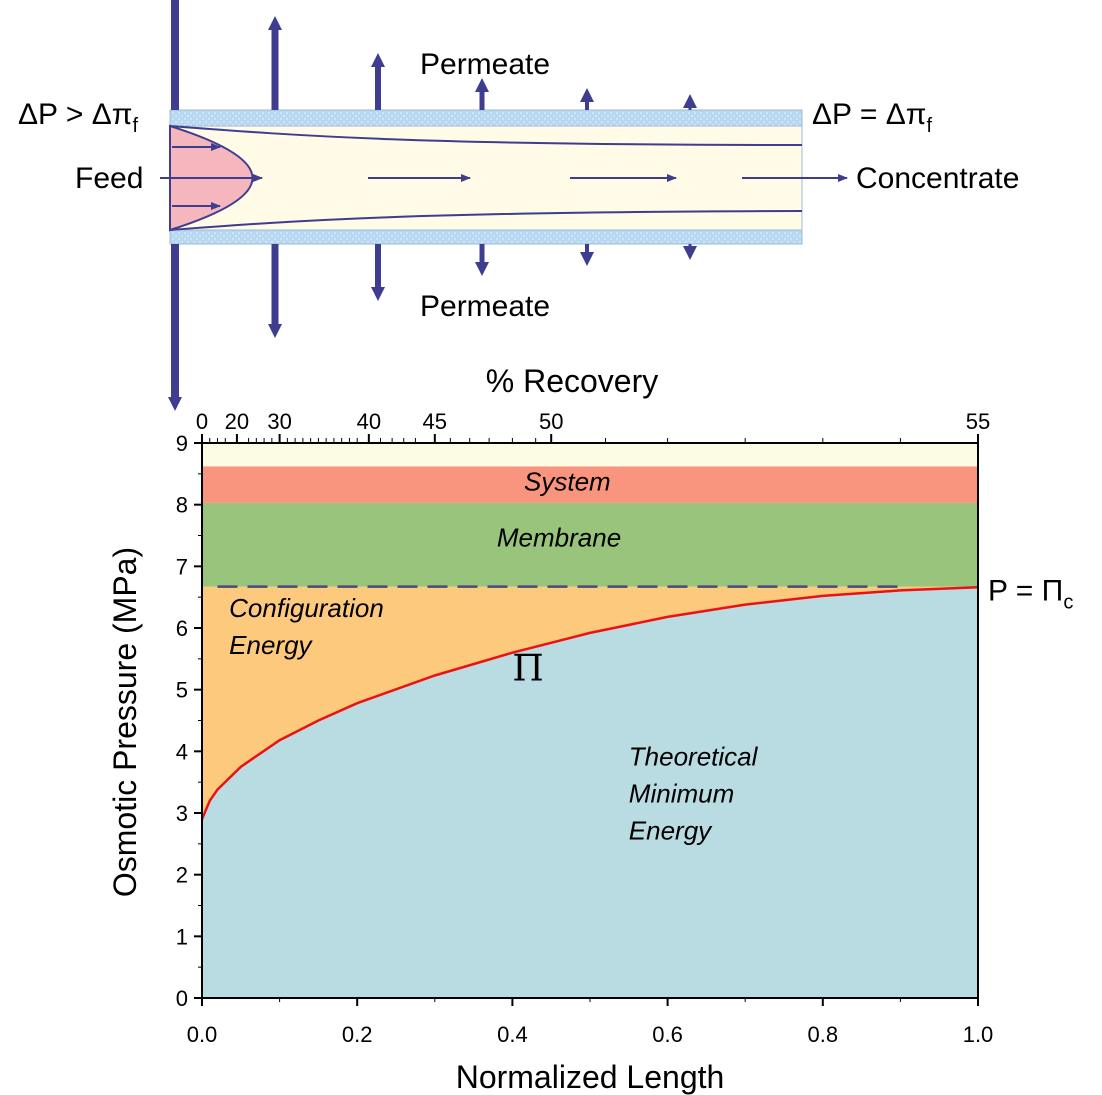 The width and height of the screenshot is (1102, 1095). What do you see at coordinates (486, 237) in the screenshot?
I see `membrane-bottom` at bounding box center [486, 237].